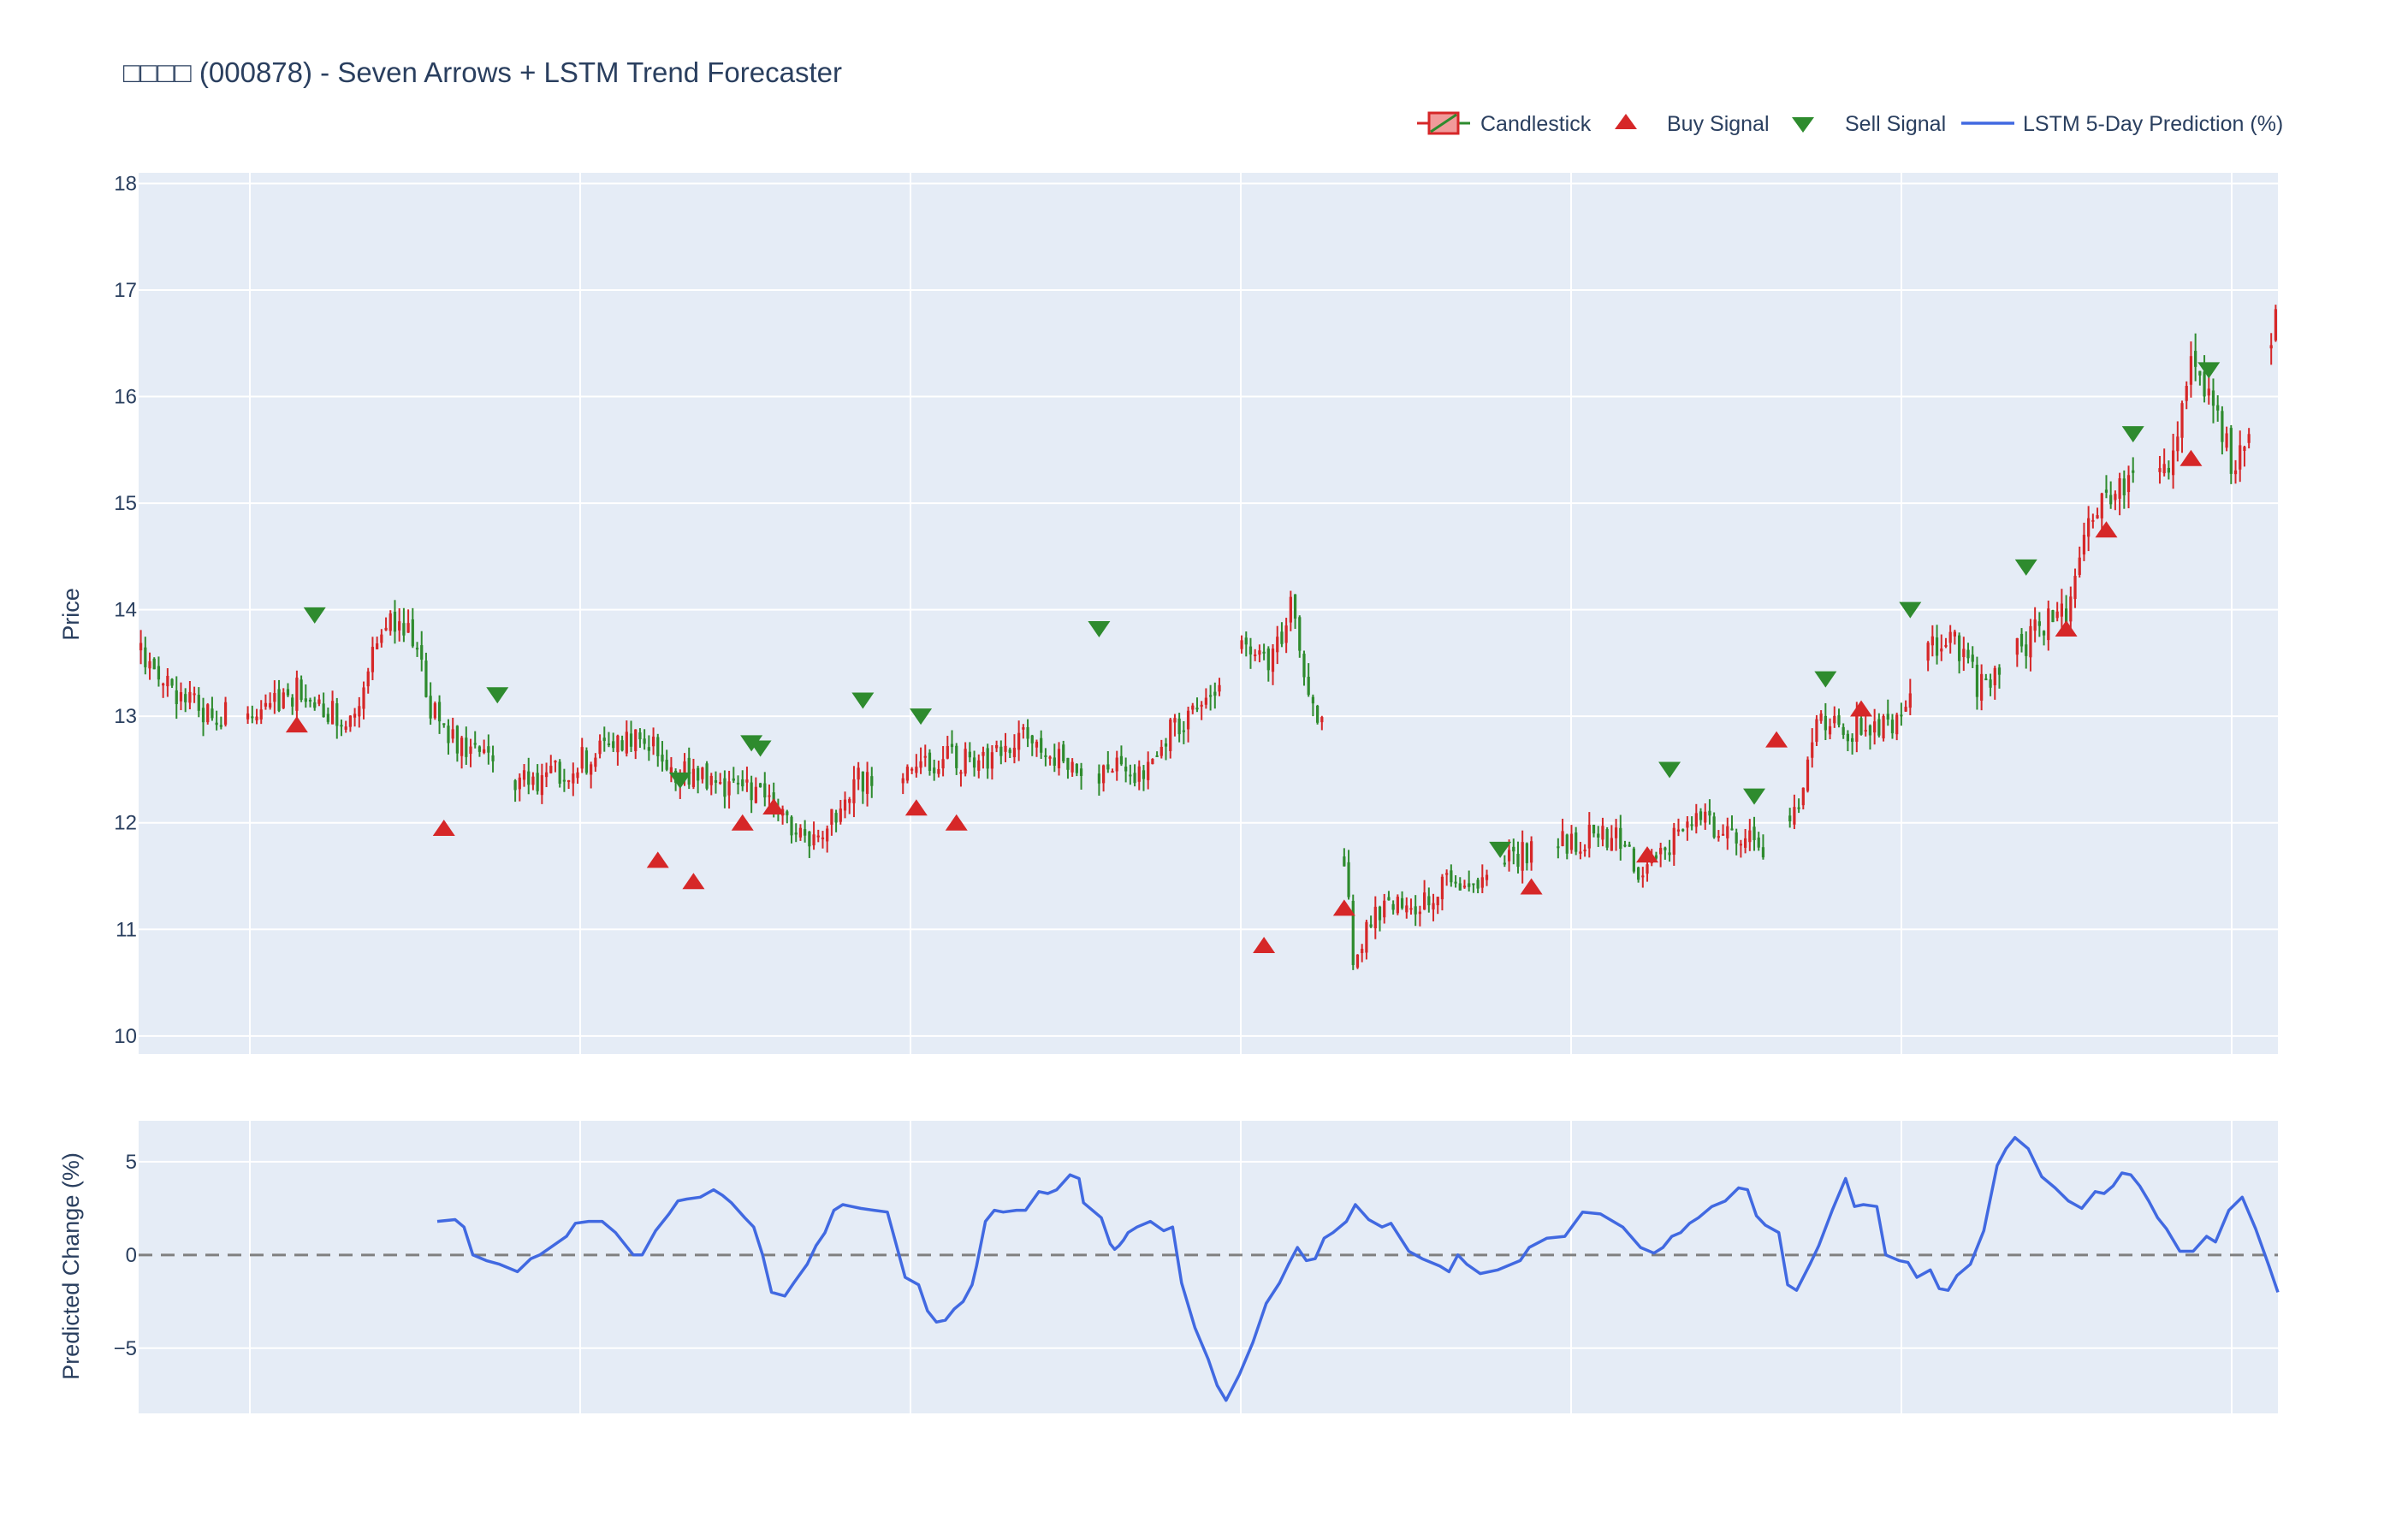  What do you see at coordinates (1504, 123) in the screenshot?
I see `legend-item-candlestick: Candlestick` at bounding box center [1504, 123].